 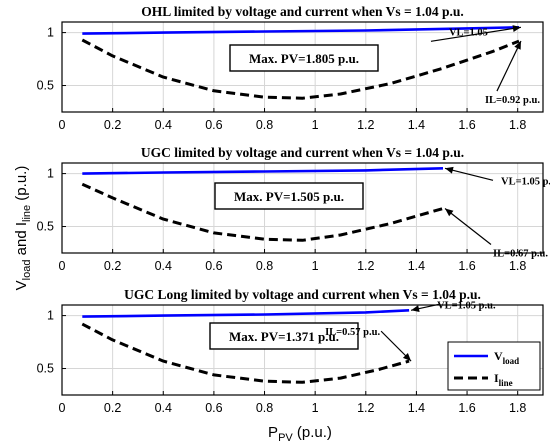 What do you see at coordinates (285, 438) in the screenshot?
I see `xlabel-p-sub: PV` at bounding box center [285, 438].